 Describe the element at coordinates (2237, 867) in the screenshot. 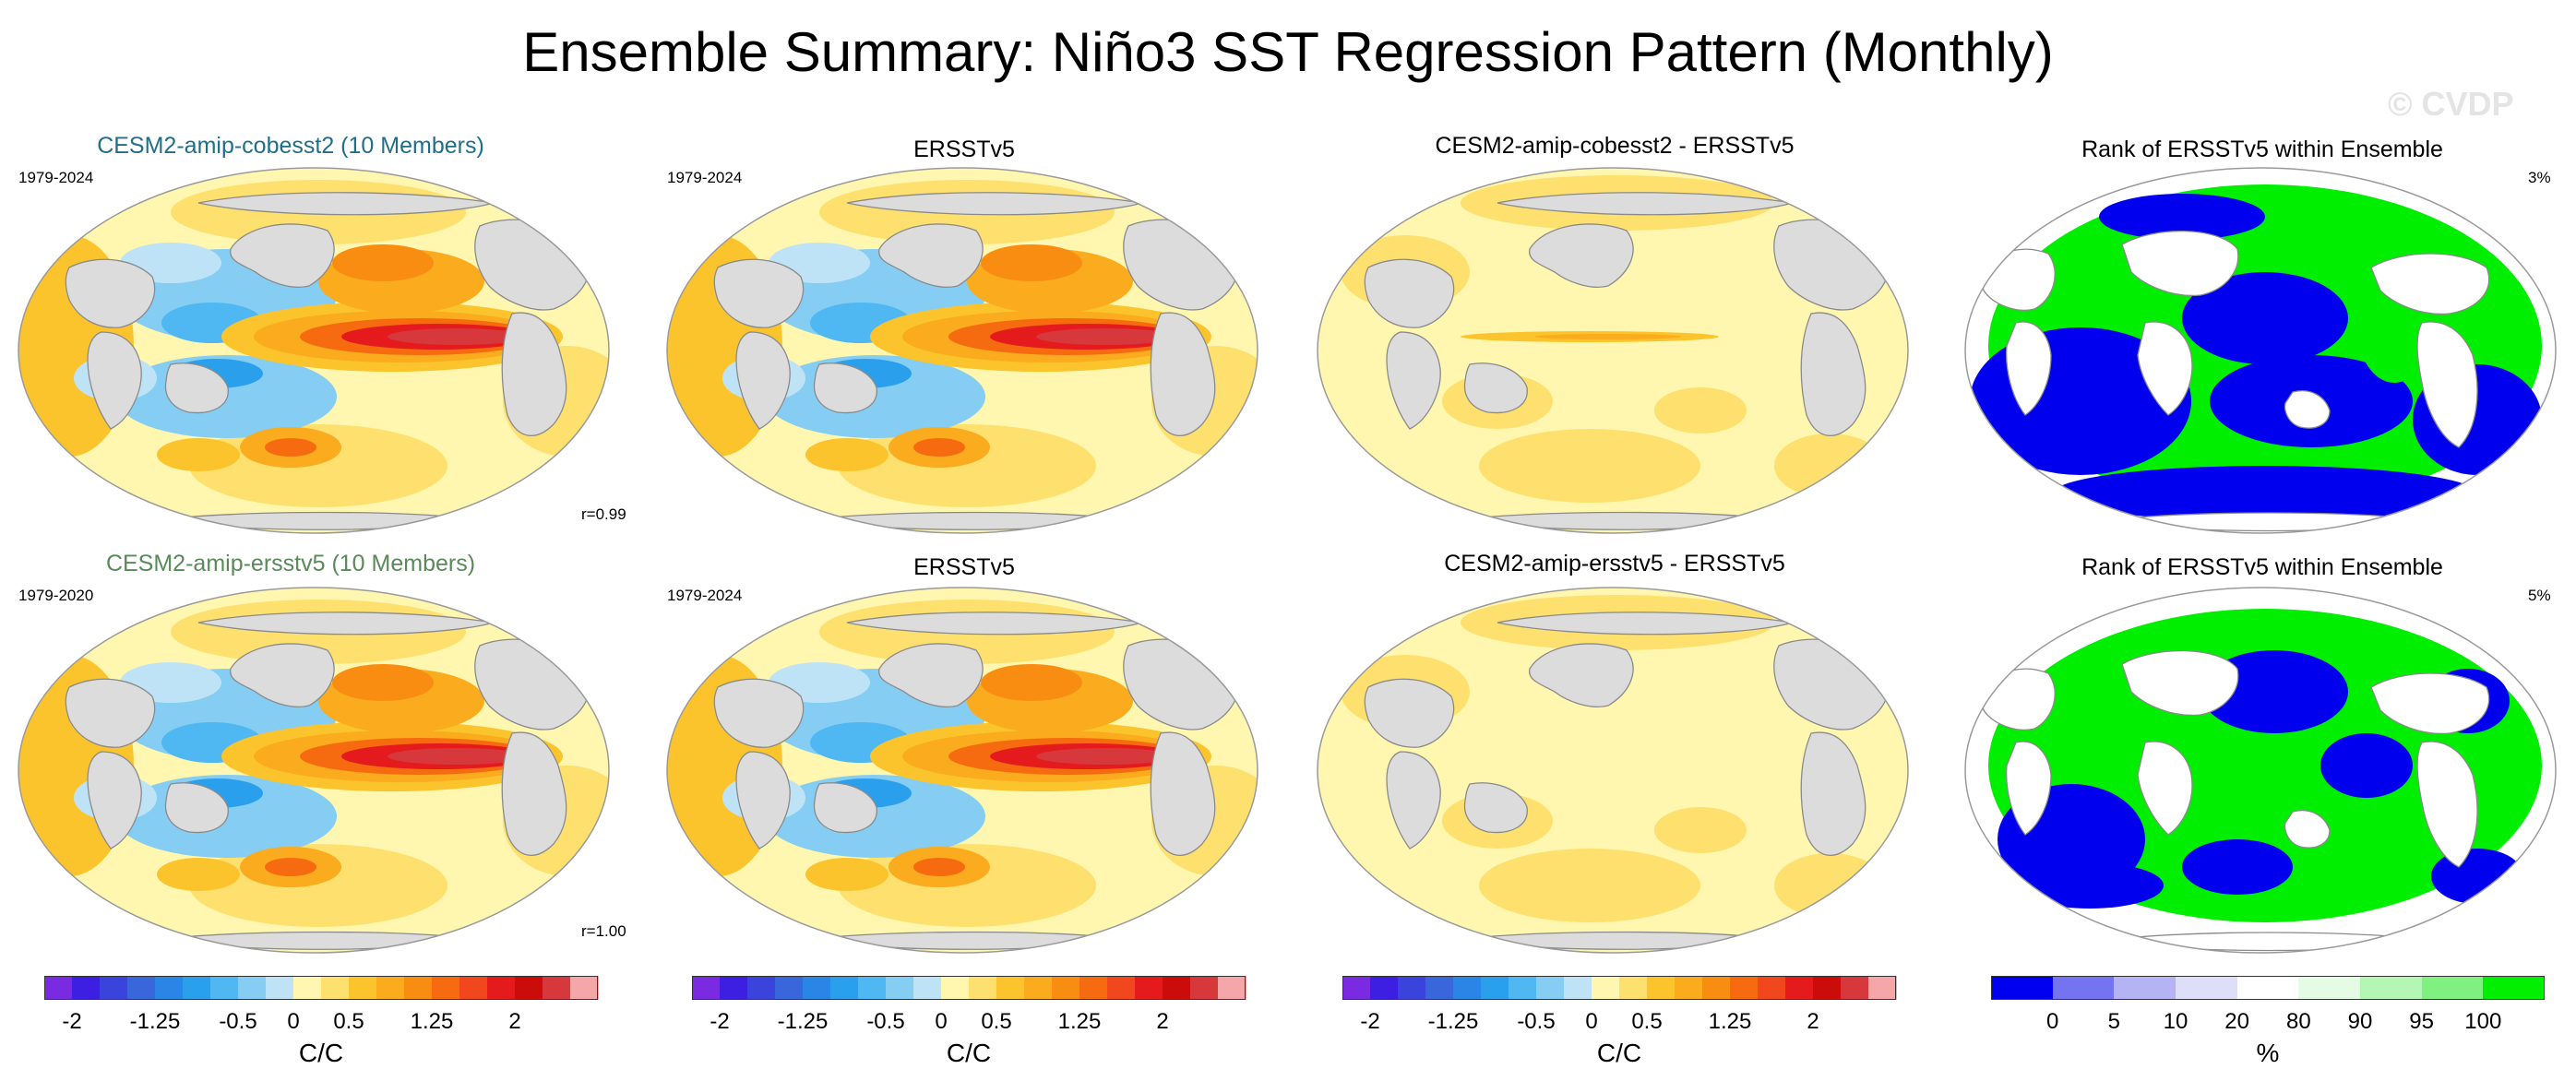

I see `rank-low-region` at that location.